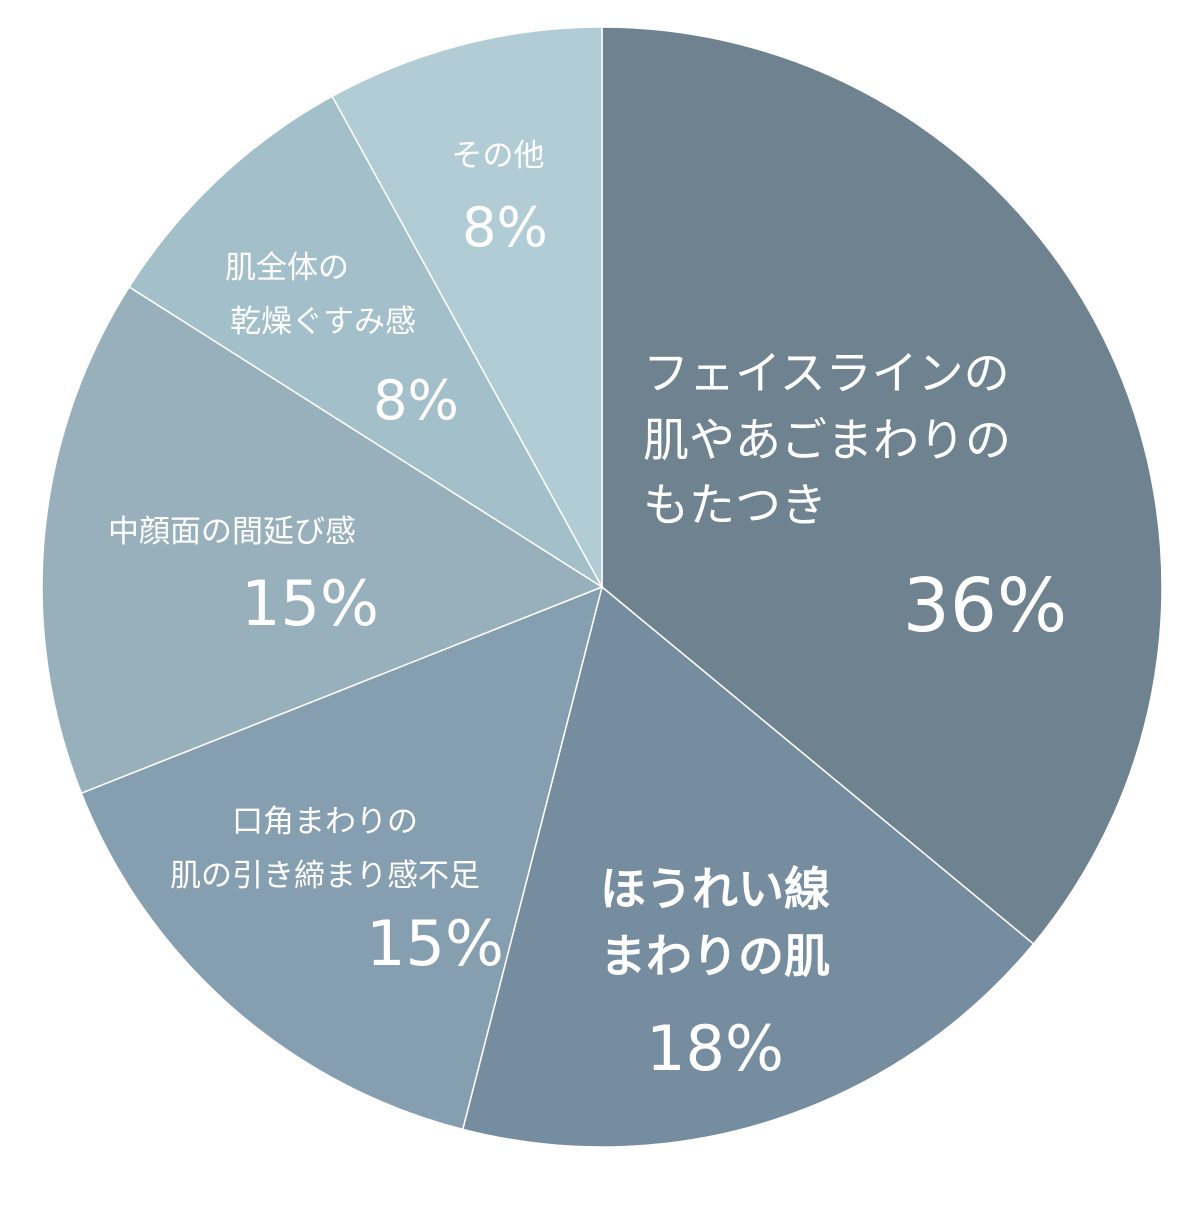 The height and width of the screenshot is (1205, 1200). What do you see at coordinates (325, 822) in the screenshot?
I see `slice-3-label-line-1: 口角まわりの` at bounding box center [325, 822].